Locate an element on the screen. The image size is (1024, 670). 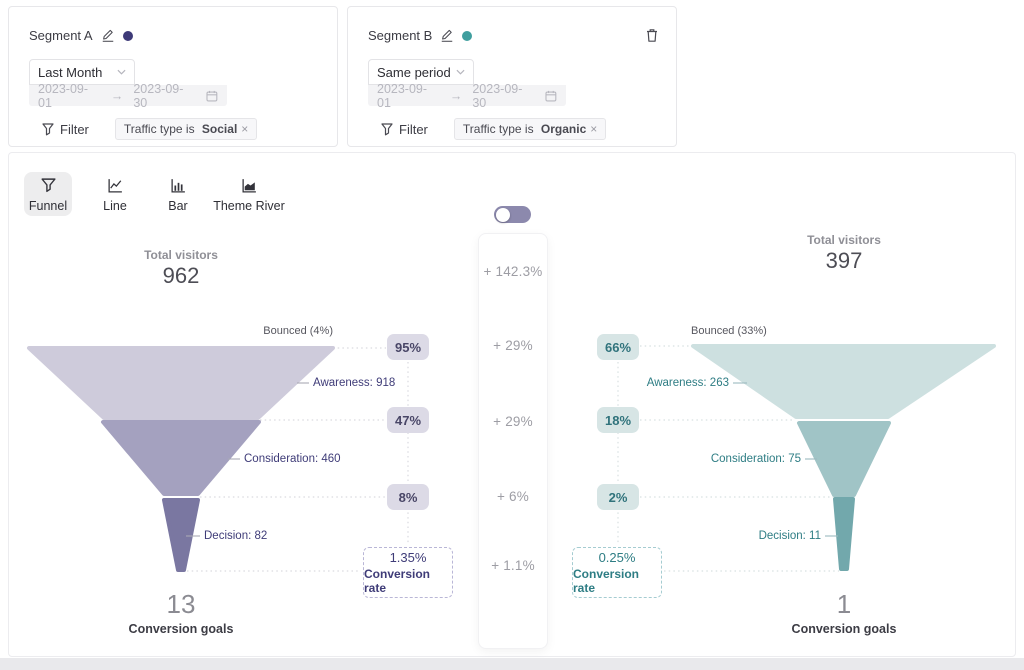
funnel-b-decision-shape is located at coordinates (844, 534).